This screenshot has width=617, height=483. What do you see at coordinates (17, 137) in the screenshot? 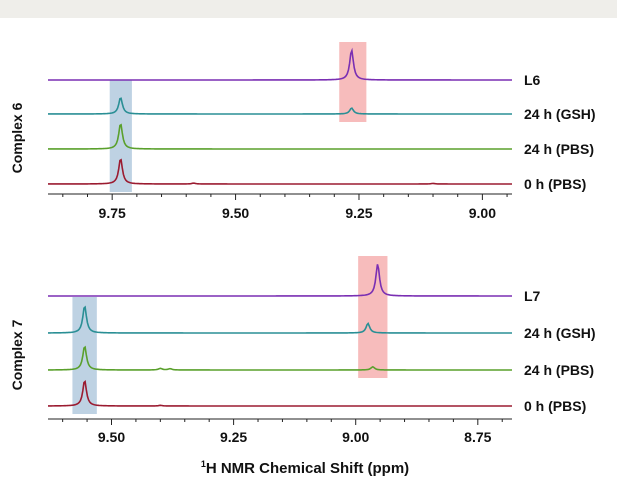
I see `panel-title: Complex 6` at bounding box center [17, 137].